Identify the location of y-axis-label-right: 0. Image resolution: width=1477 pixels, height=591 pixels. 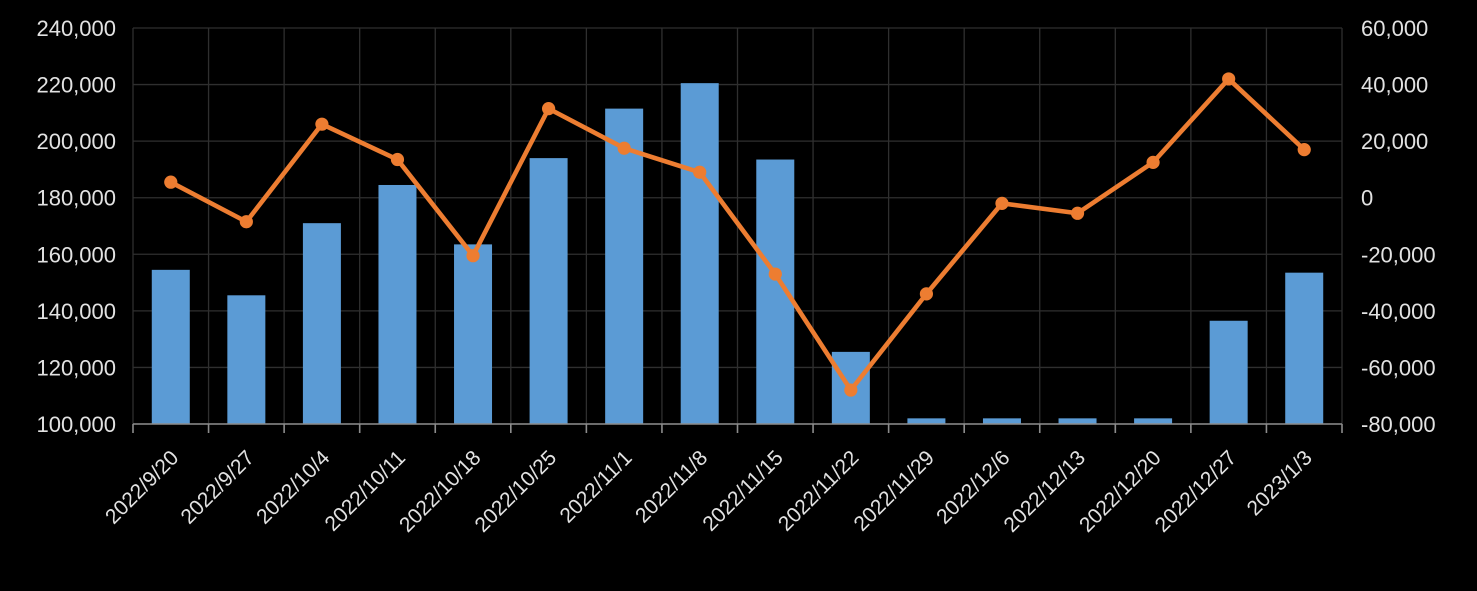
(1367, 198).